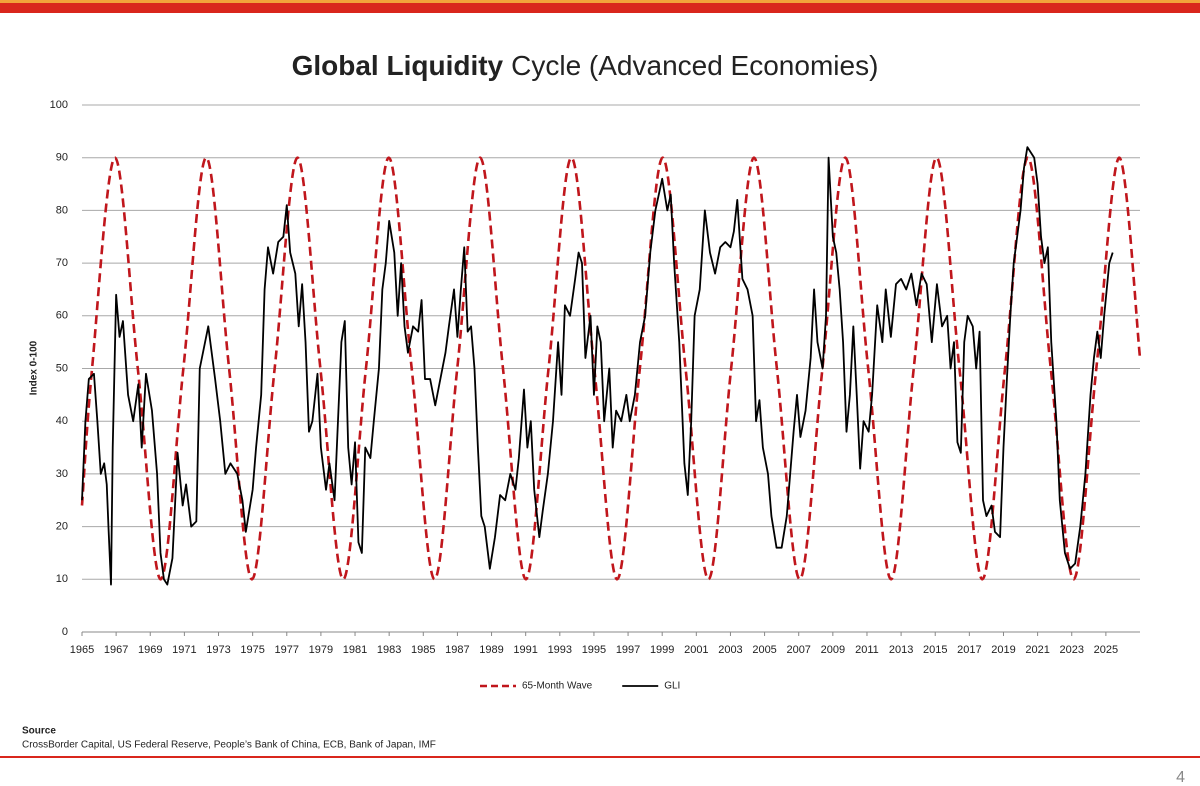 The image size is (1200, 786). Describe the element at coordinates (672, 686) in the screenshot. I see `legend-label: GLI` at that location.